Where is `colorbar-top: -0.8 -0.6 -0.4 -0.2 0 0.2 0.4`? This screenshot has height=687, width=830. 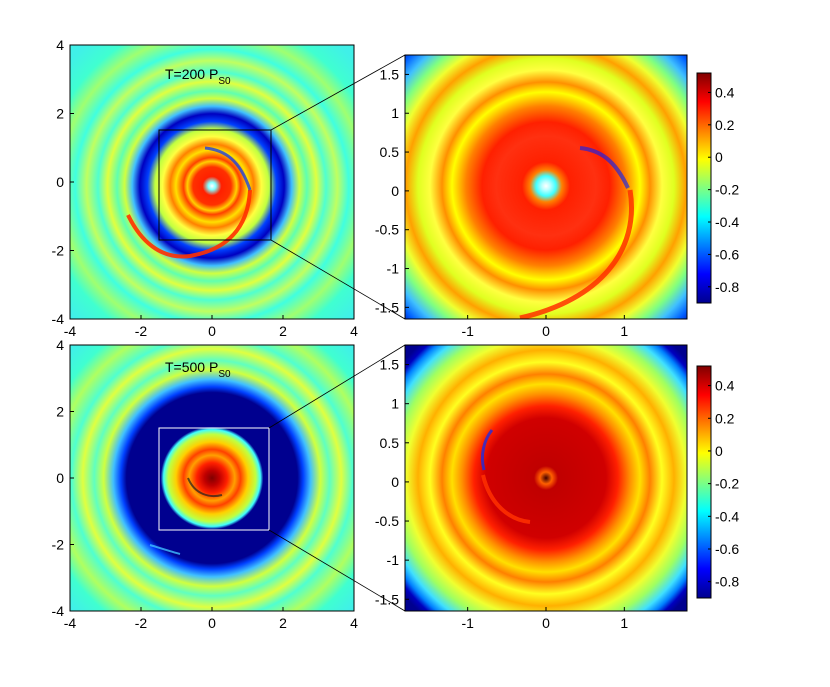
colorbar-top: -0.8 -0.6 -0.4 -0.2 0 0.2 0.4 is located at coordinates (717, 188).